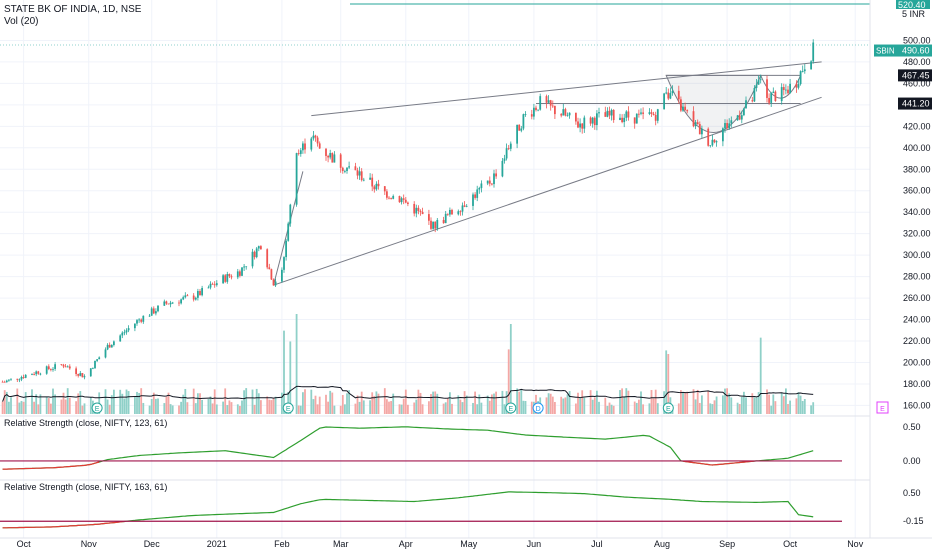 This screenshot has width=932, height=550. Describe the element at coordinates (917, 234) in the screenshot. I see `y-tick-label: 320.00` at that location.